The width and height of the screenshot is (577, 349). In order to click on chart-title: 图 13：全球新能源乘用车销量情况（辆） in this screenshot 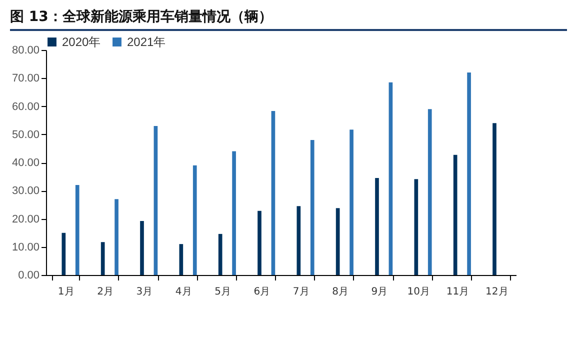, I will do `click(288, 19)`.